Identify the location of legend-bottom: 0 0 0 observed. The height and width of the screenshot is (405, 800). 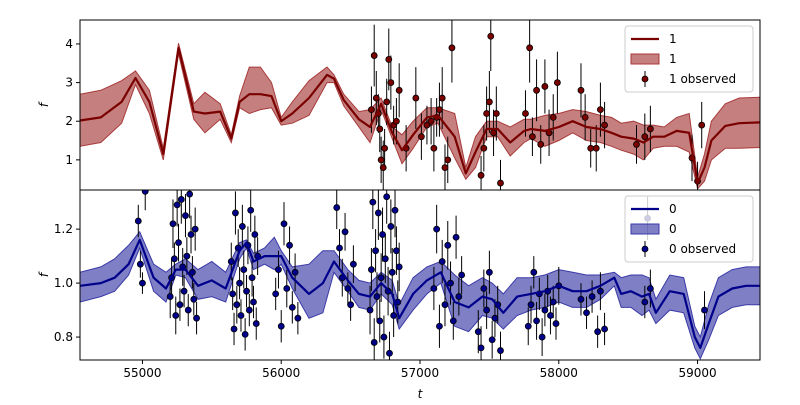
(689, 229).